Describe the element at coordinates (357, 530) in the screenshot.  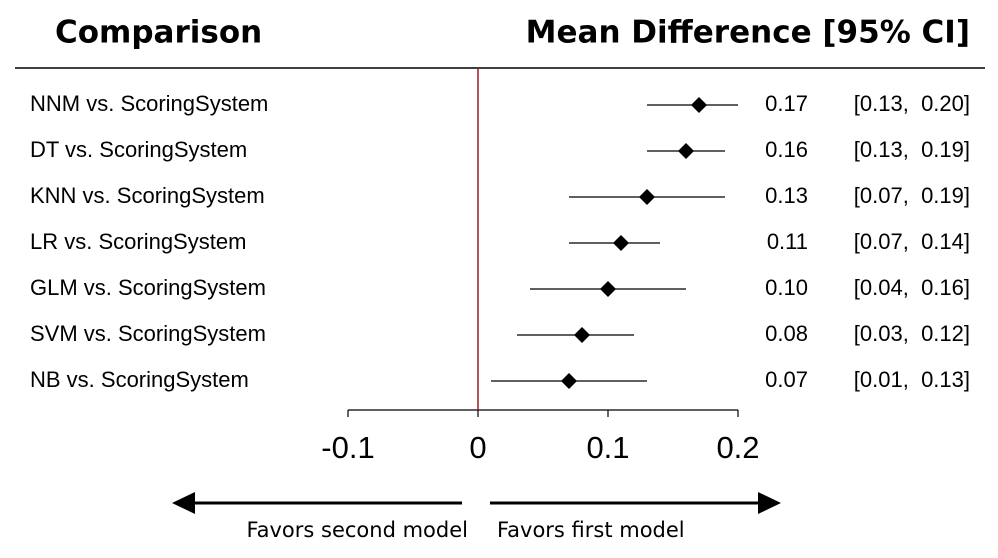
I see `left-arrow-label: Favors second model` at that location.